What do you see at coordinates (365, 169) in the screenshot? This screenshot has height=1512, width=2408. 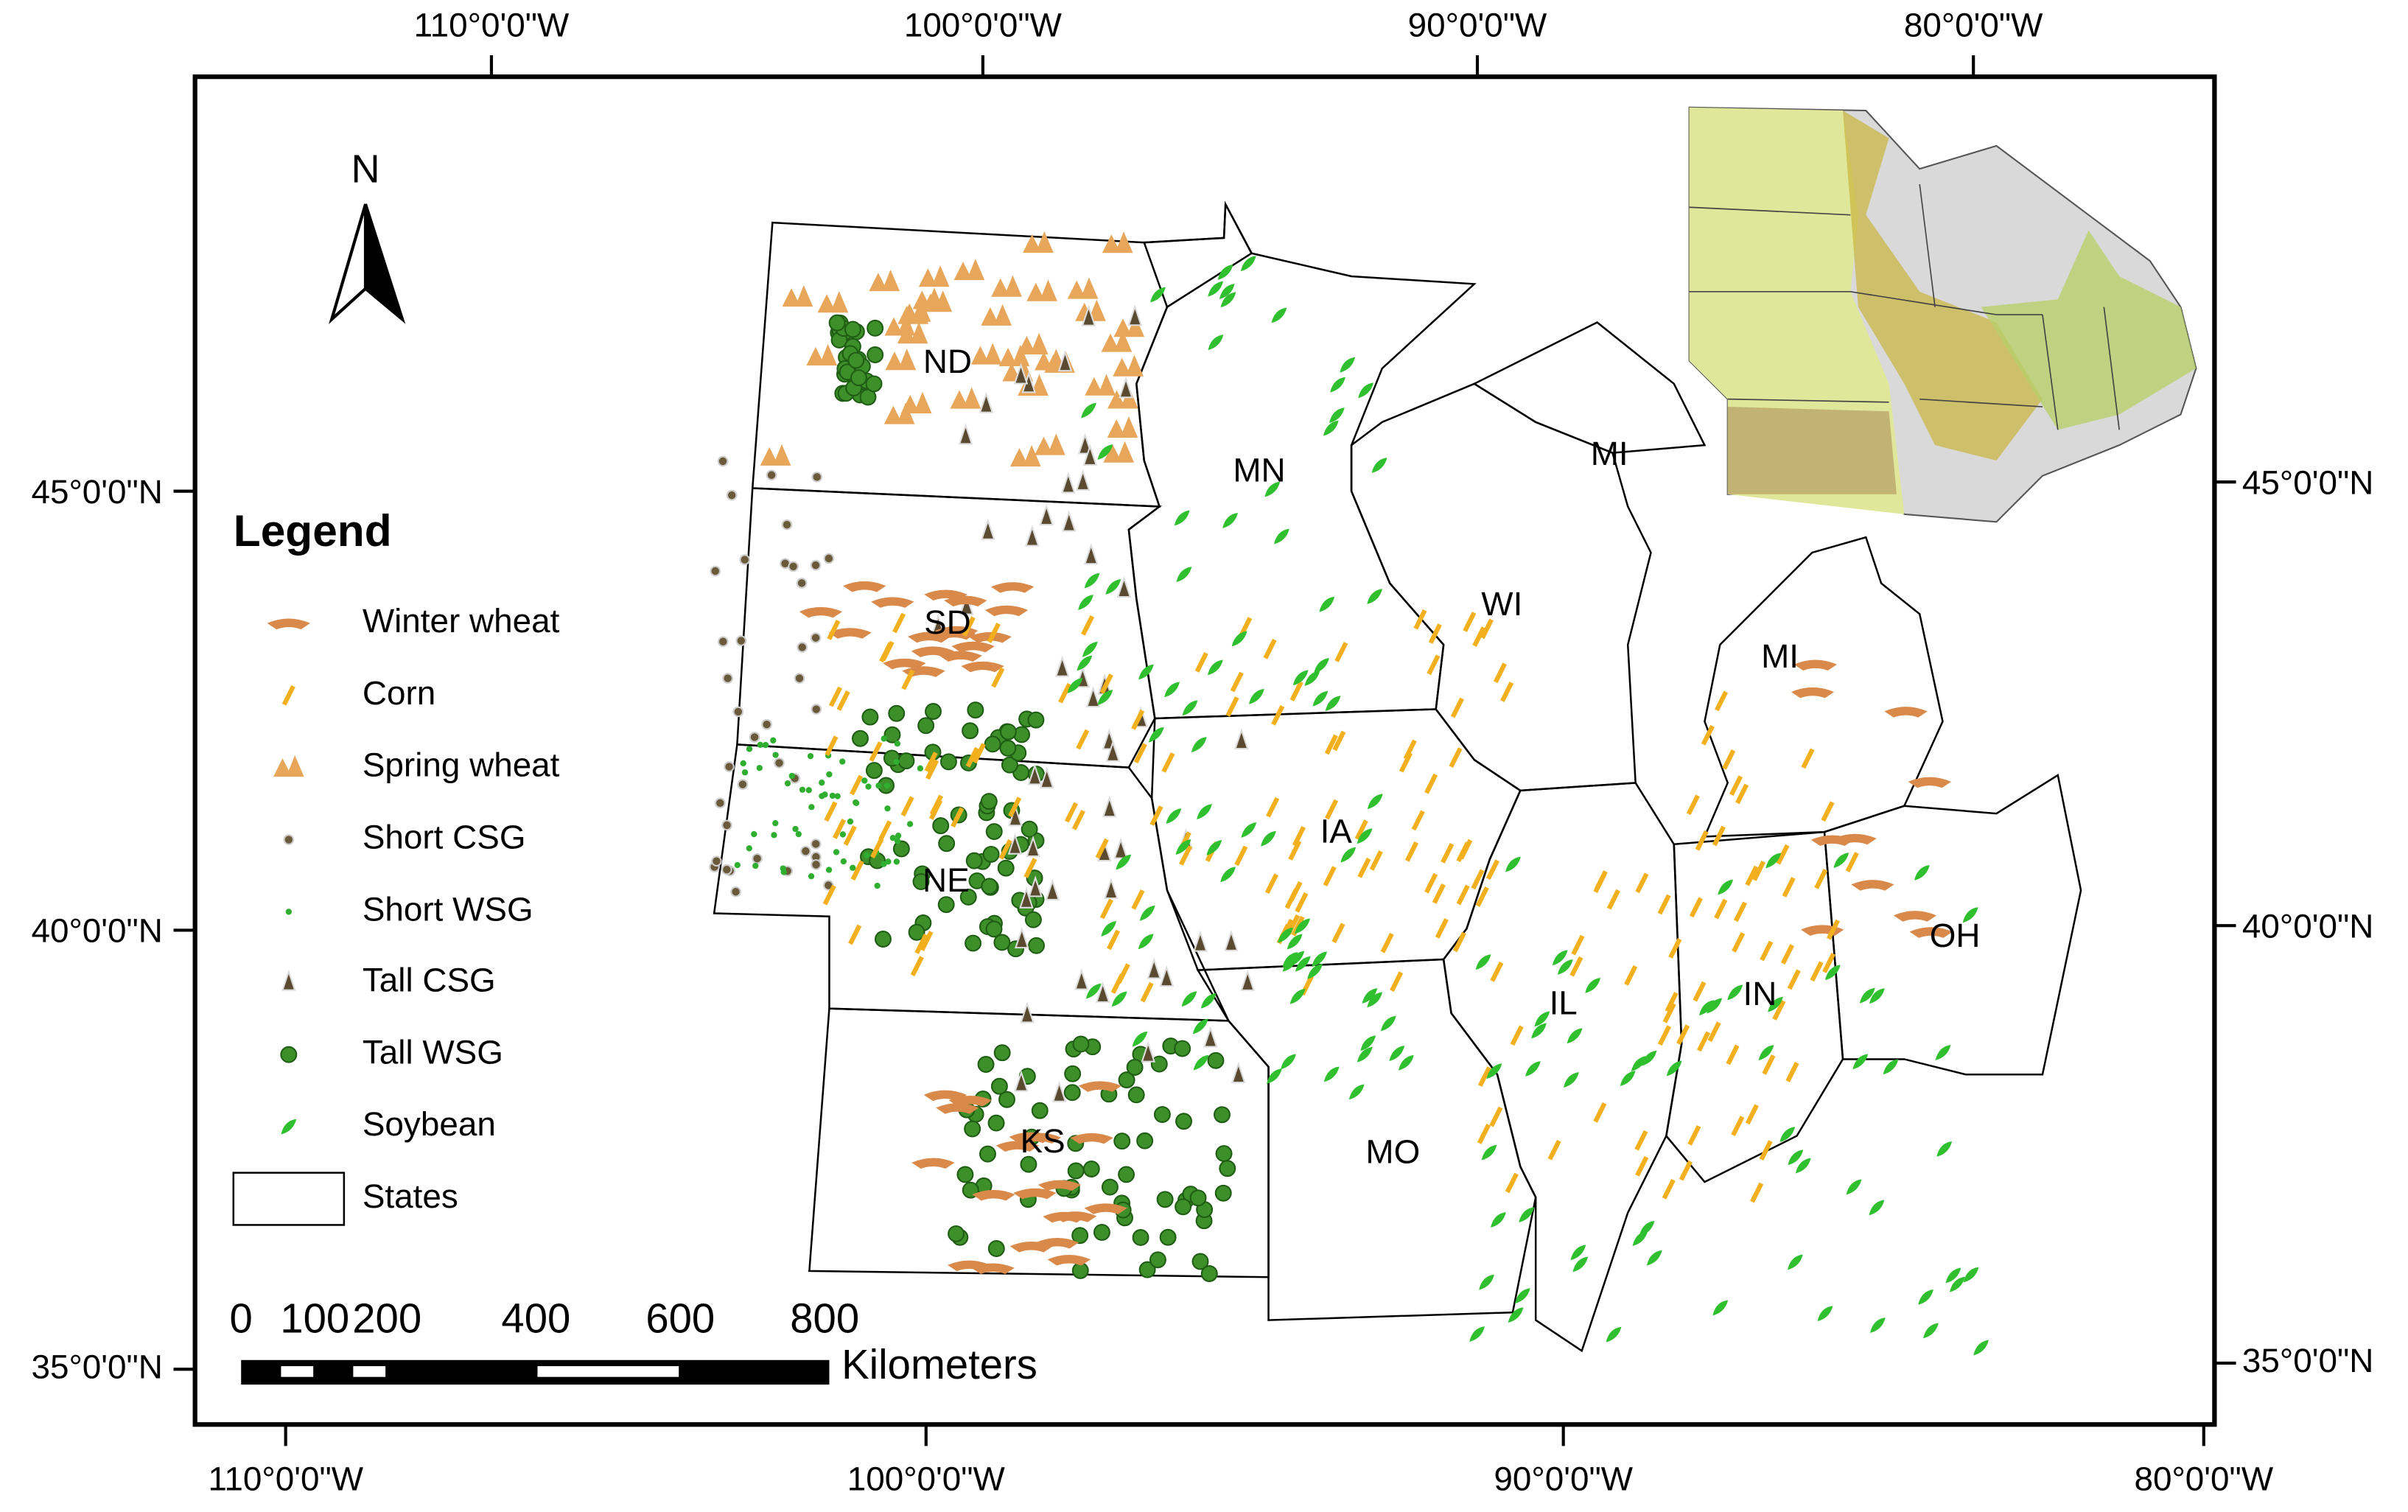 I see `north-label: N` at bounding box center [365, 169].